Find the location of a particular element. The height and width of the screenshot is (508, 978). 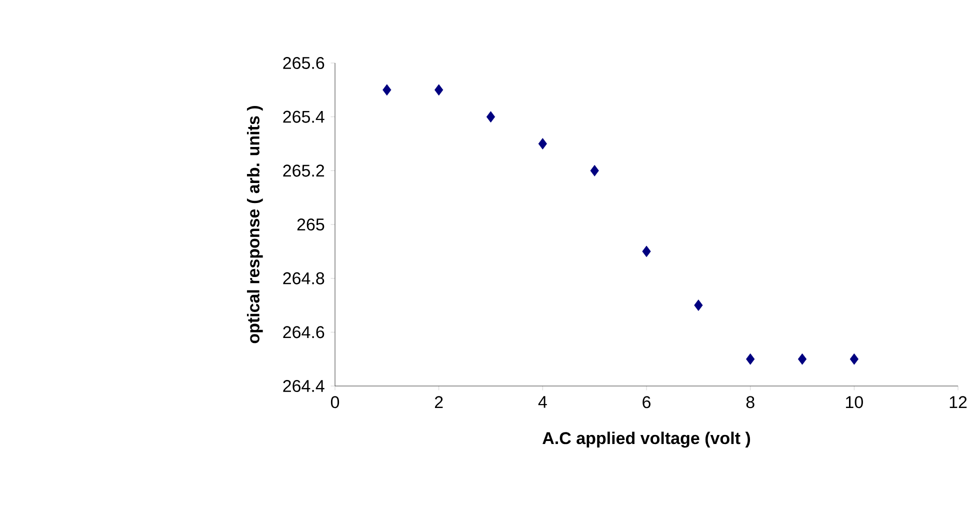

y-tick-label: 264.8 is located at coordinates (303, 278).